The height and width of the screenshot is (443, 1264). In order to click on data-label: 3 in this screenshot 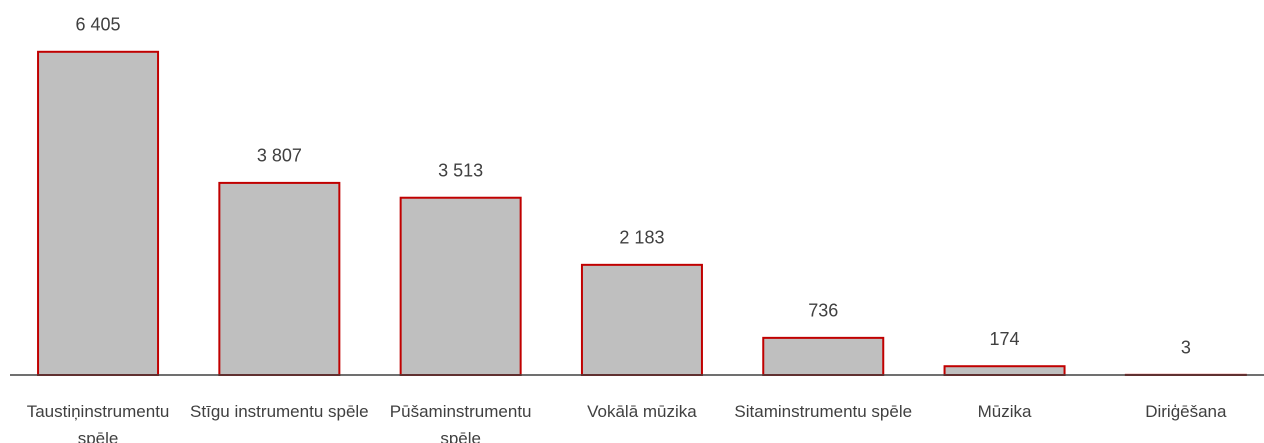, I will do `click(1186, 348)`.